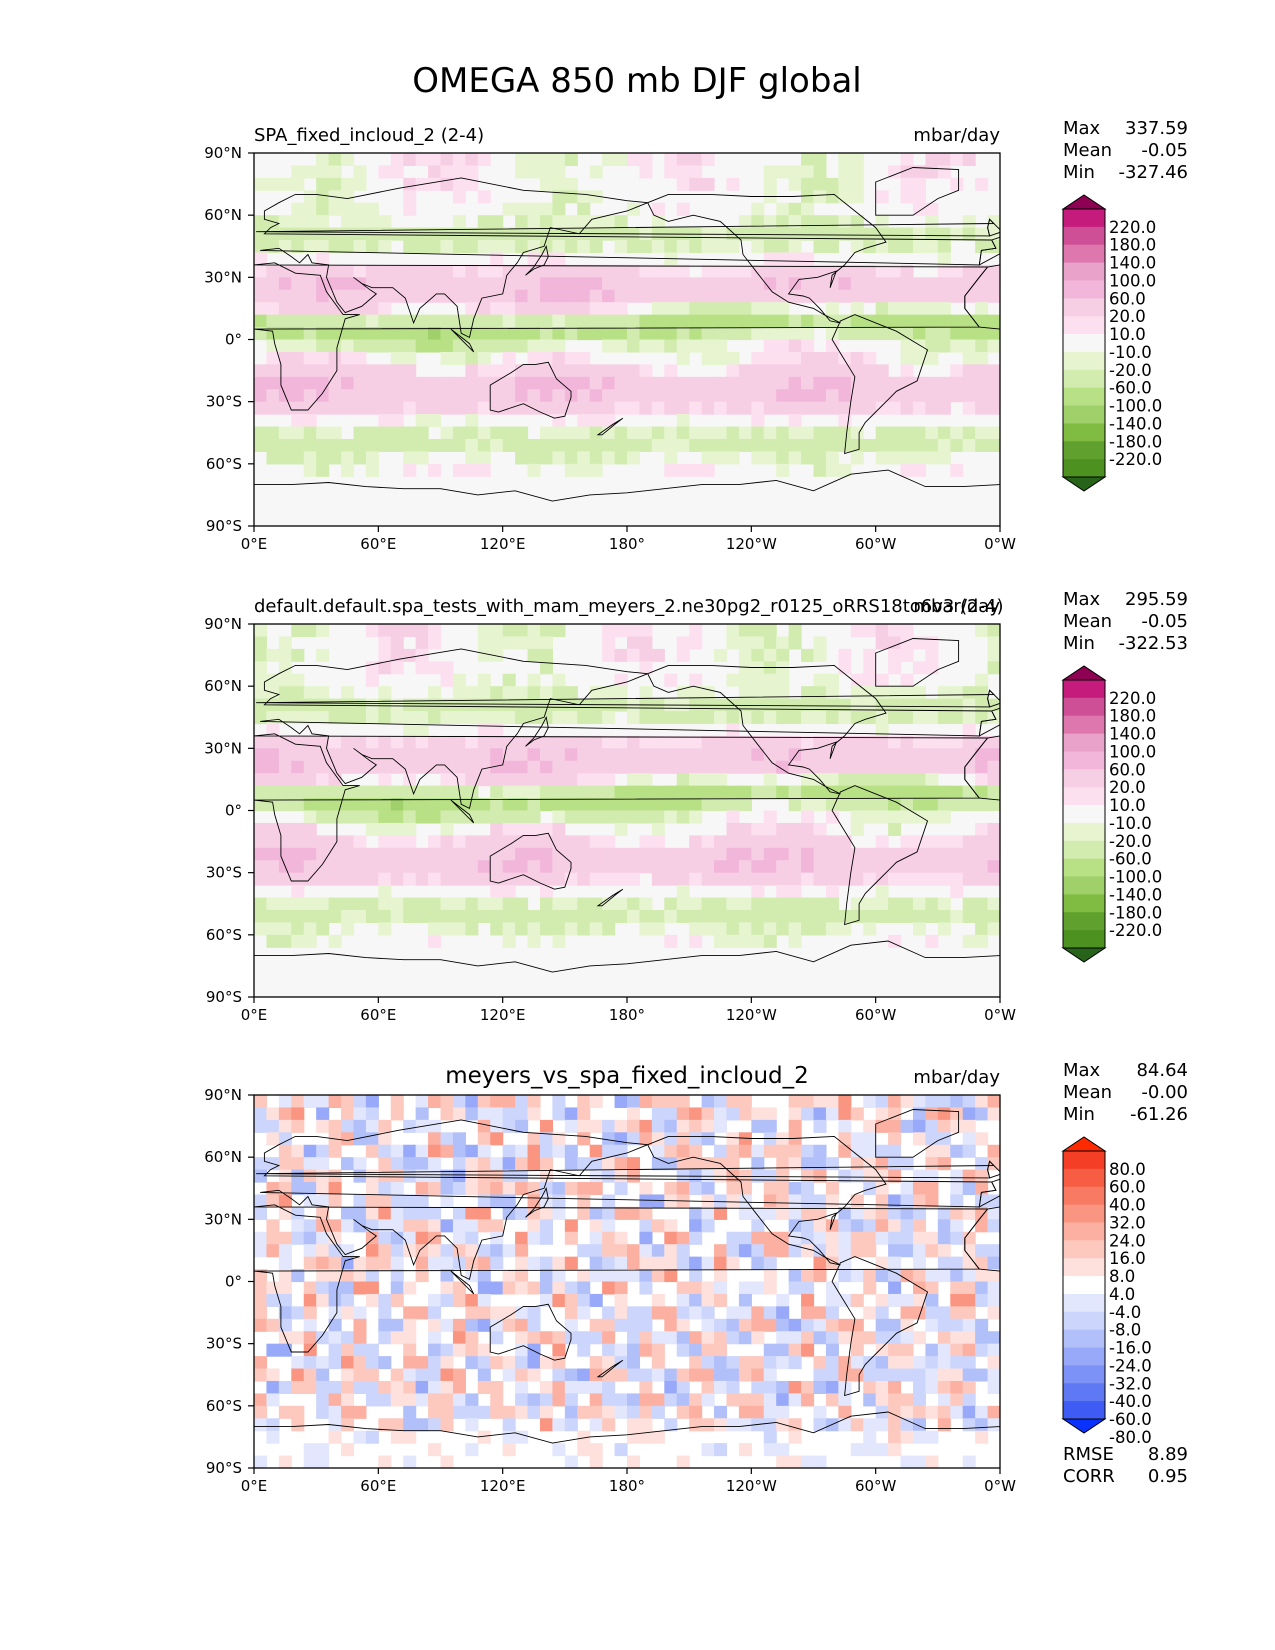  Describe the element at coordinates (982, 297) in the screenshot. I see `coastline` at that location.